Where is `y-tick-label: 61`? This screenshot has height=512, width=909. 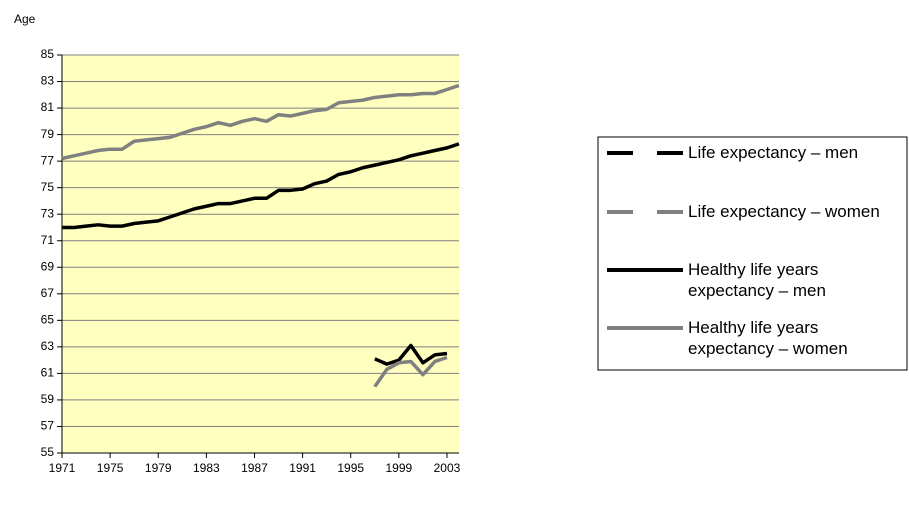
y-tick-label: 61 is located at coordinates (48, 373).